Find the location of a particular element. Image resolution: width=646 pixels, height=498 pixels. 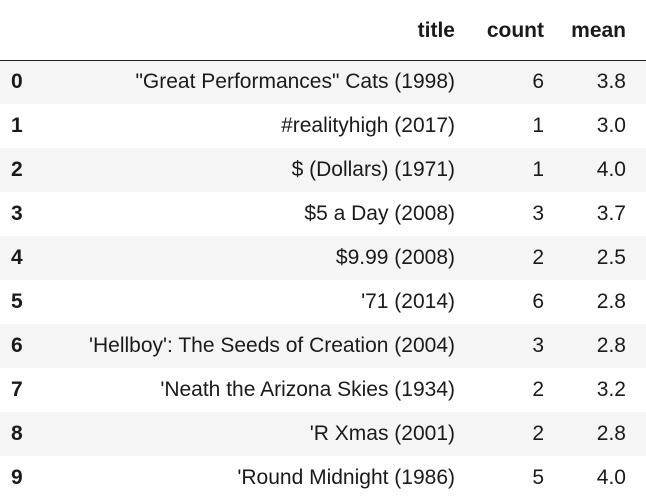

cell-mean: 3.0 is located at coordinates (611, 125).